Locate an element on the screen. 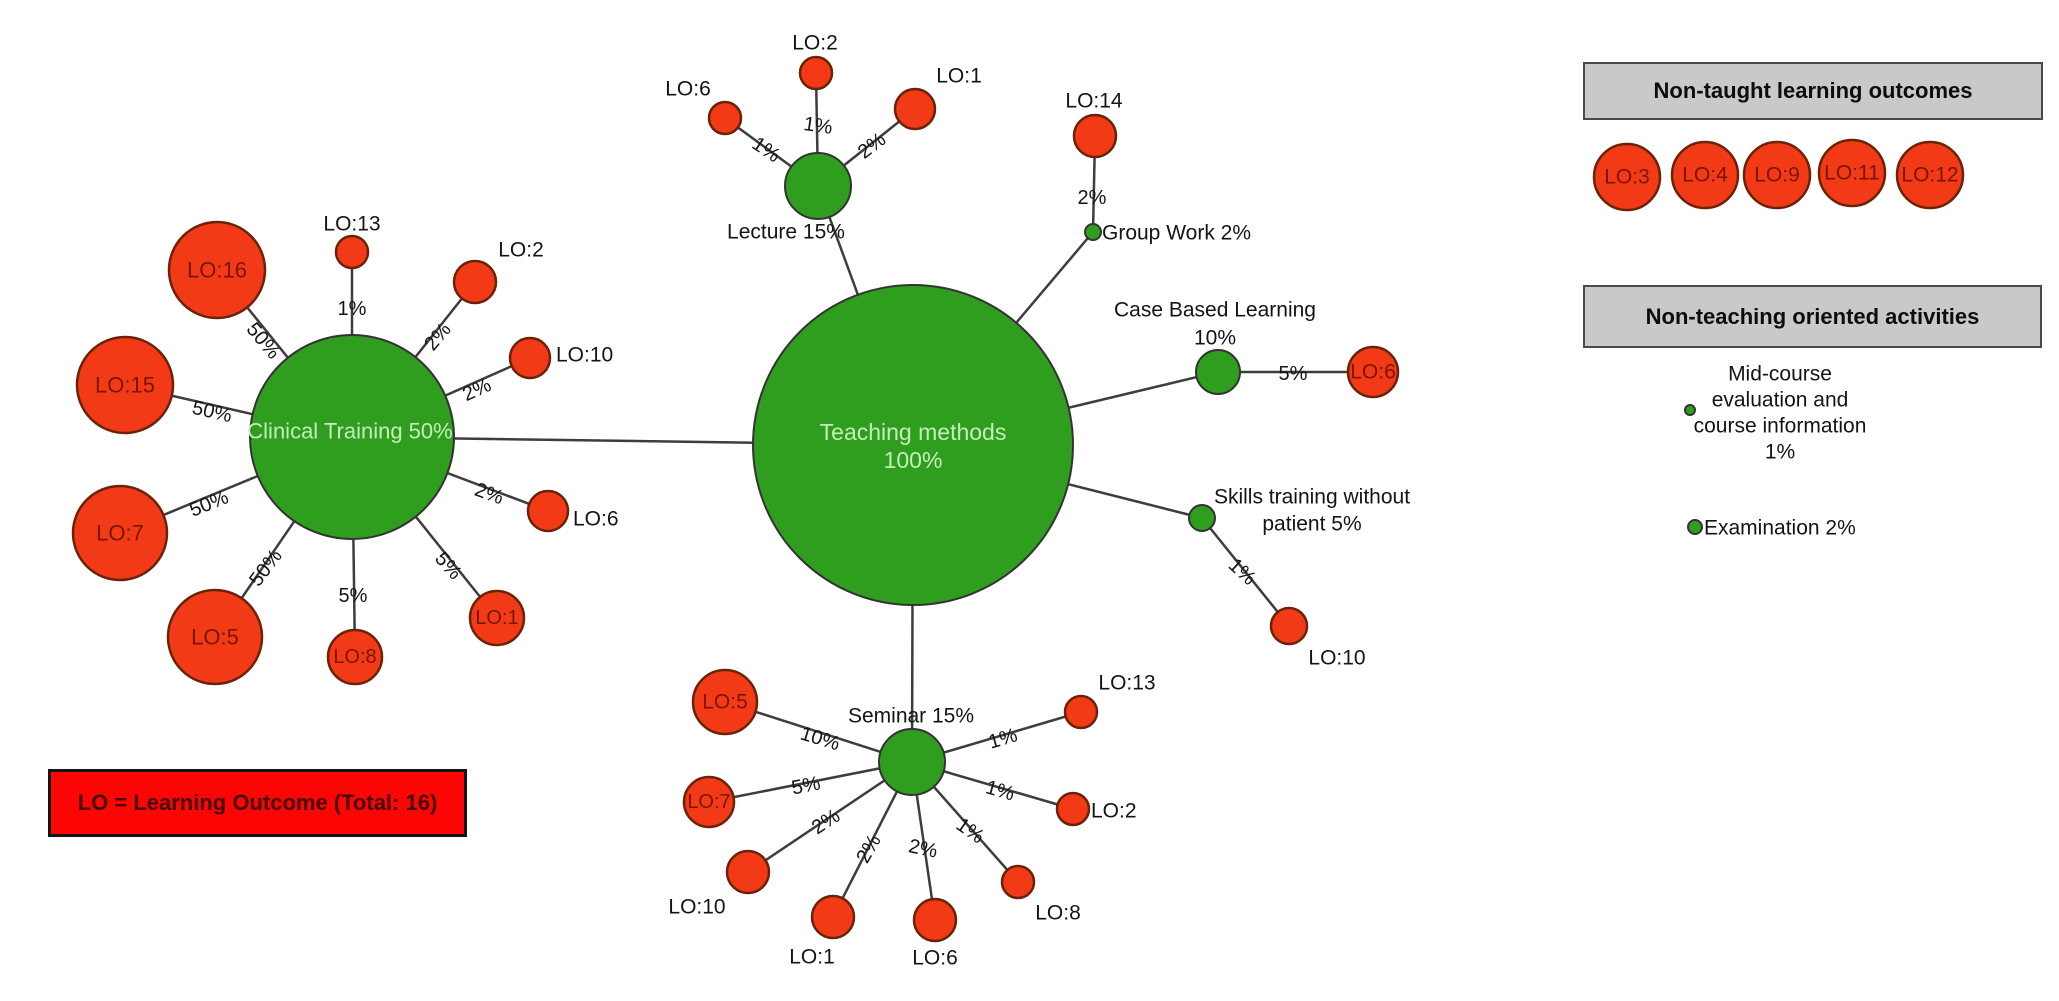 The width and height of the screenshot is (2059, 1001). node-lecture-lo6 is located at coordinates (725, 118).